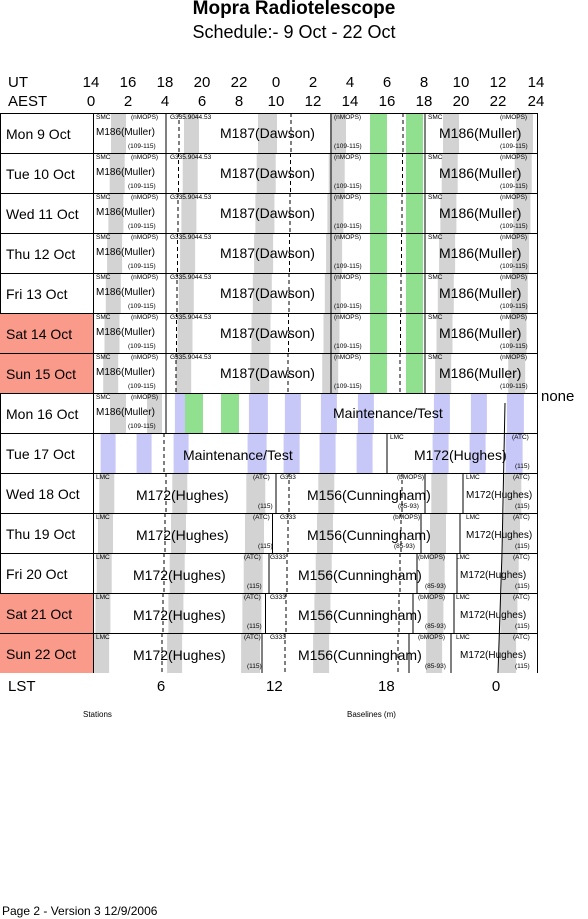 Image resolution: width=588 pixels, height=919 pixels. I want to click on aest_ticks-tick: 18, so click(424, 101).